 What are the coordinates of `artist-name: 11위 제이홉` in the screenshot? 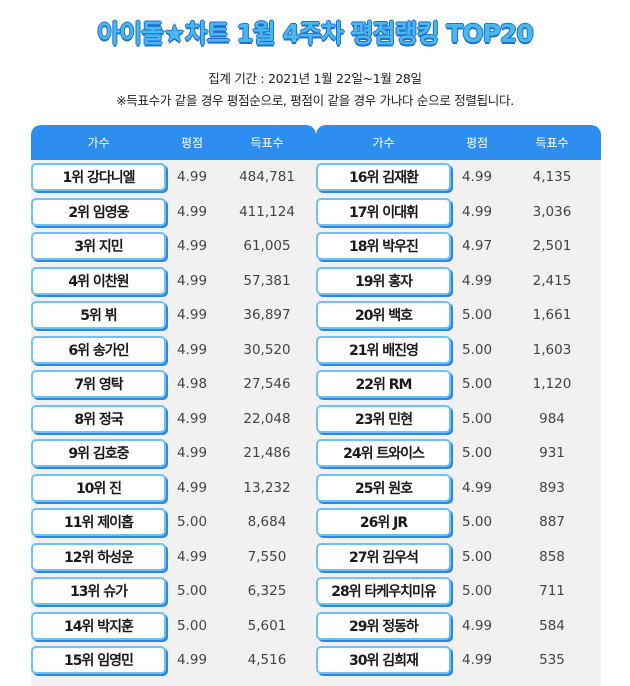 It's located at (98, 522).